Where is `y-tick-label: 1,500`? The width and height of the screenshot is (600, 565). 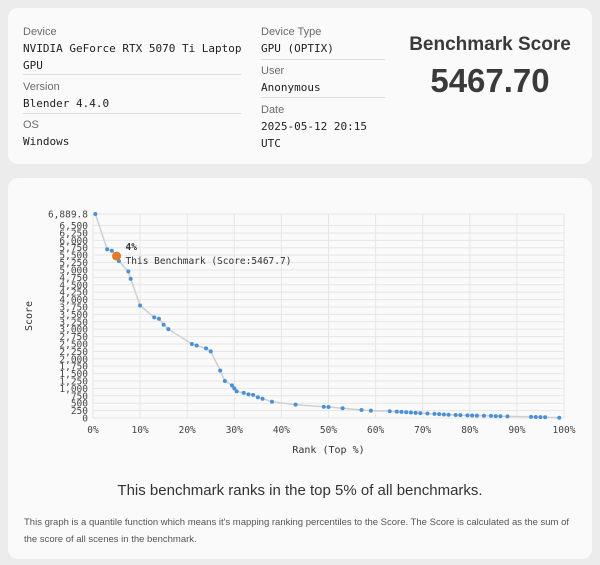
y-tick-label: 1,500 is located at coordinates (73, 374).